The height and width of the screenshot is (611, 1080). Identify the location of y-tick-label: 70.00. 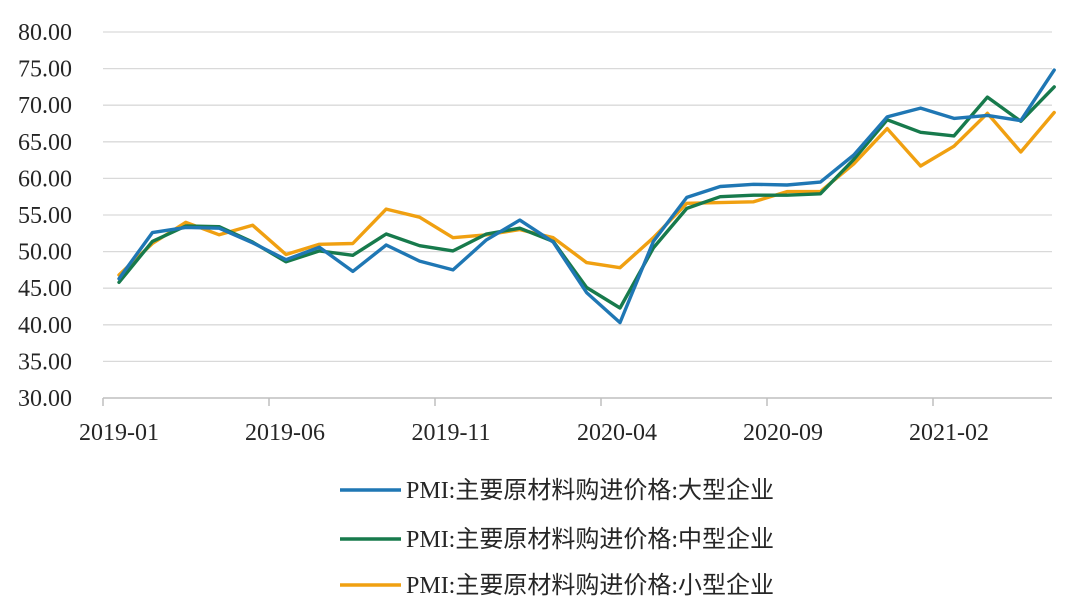
(45, 106).